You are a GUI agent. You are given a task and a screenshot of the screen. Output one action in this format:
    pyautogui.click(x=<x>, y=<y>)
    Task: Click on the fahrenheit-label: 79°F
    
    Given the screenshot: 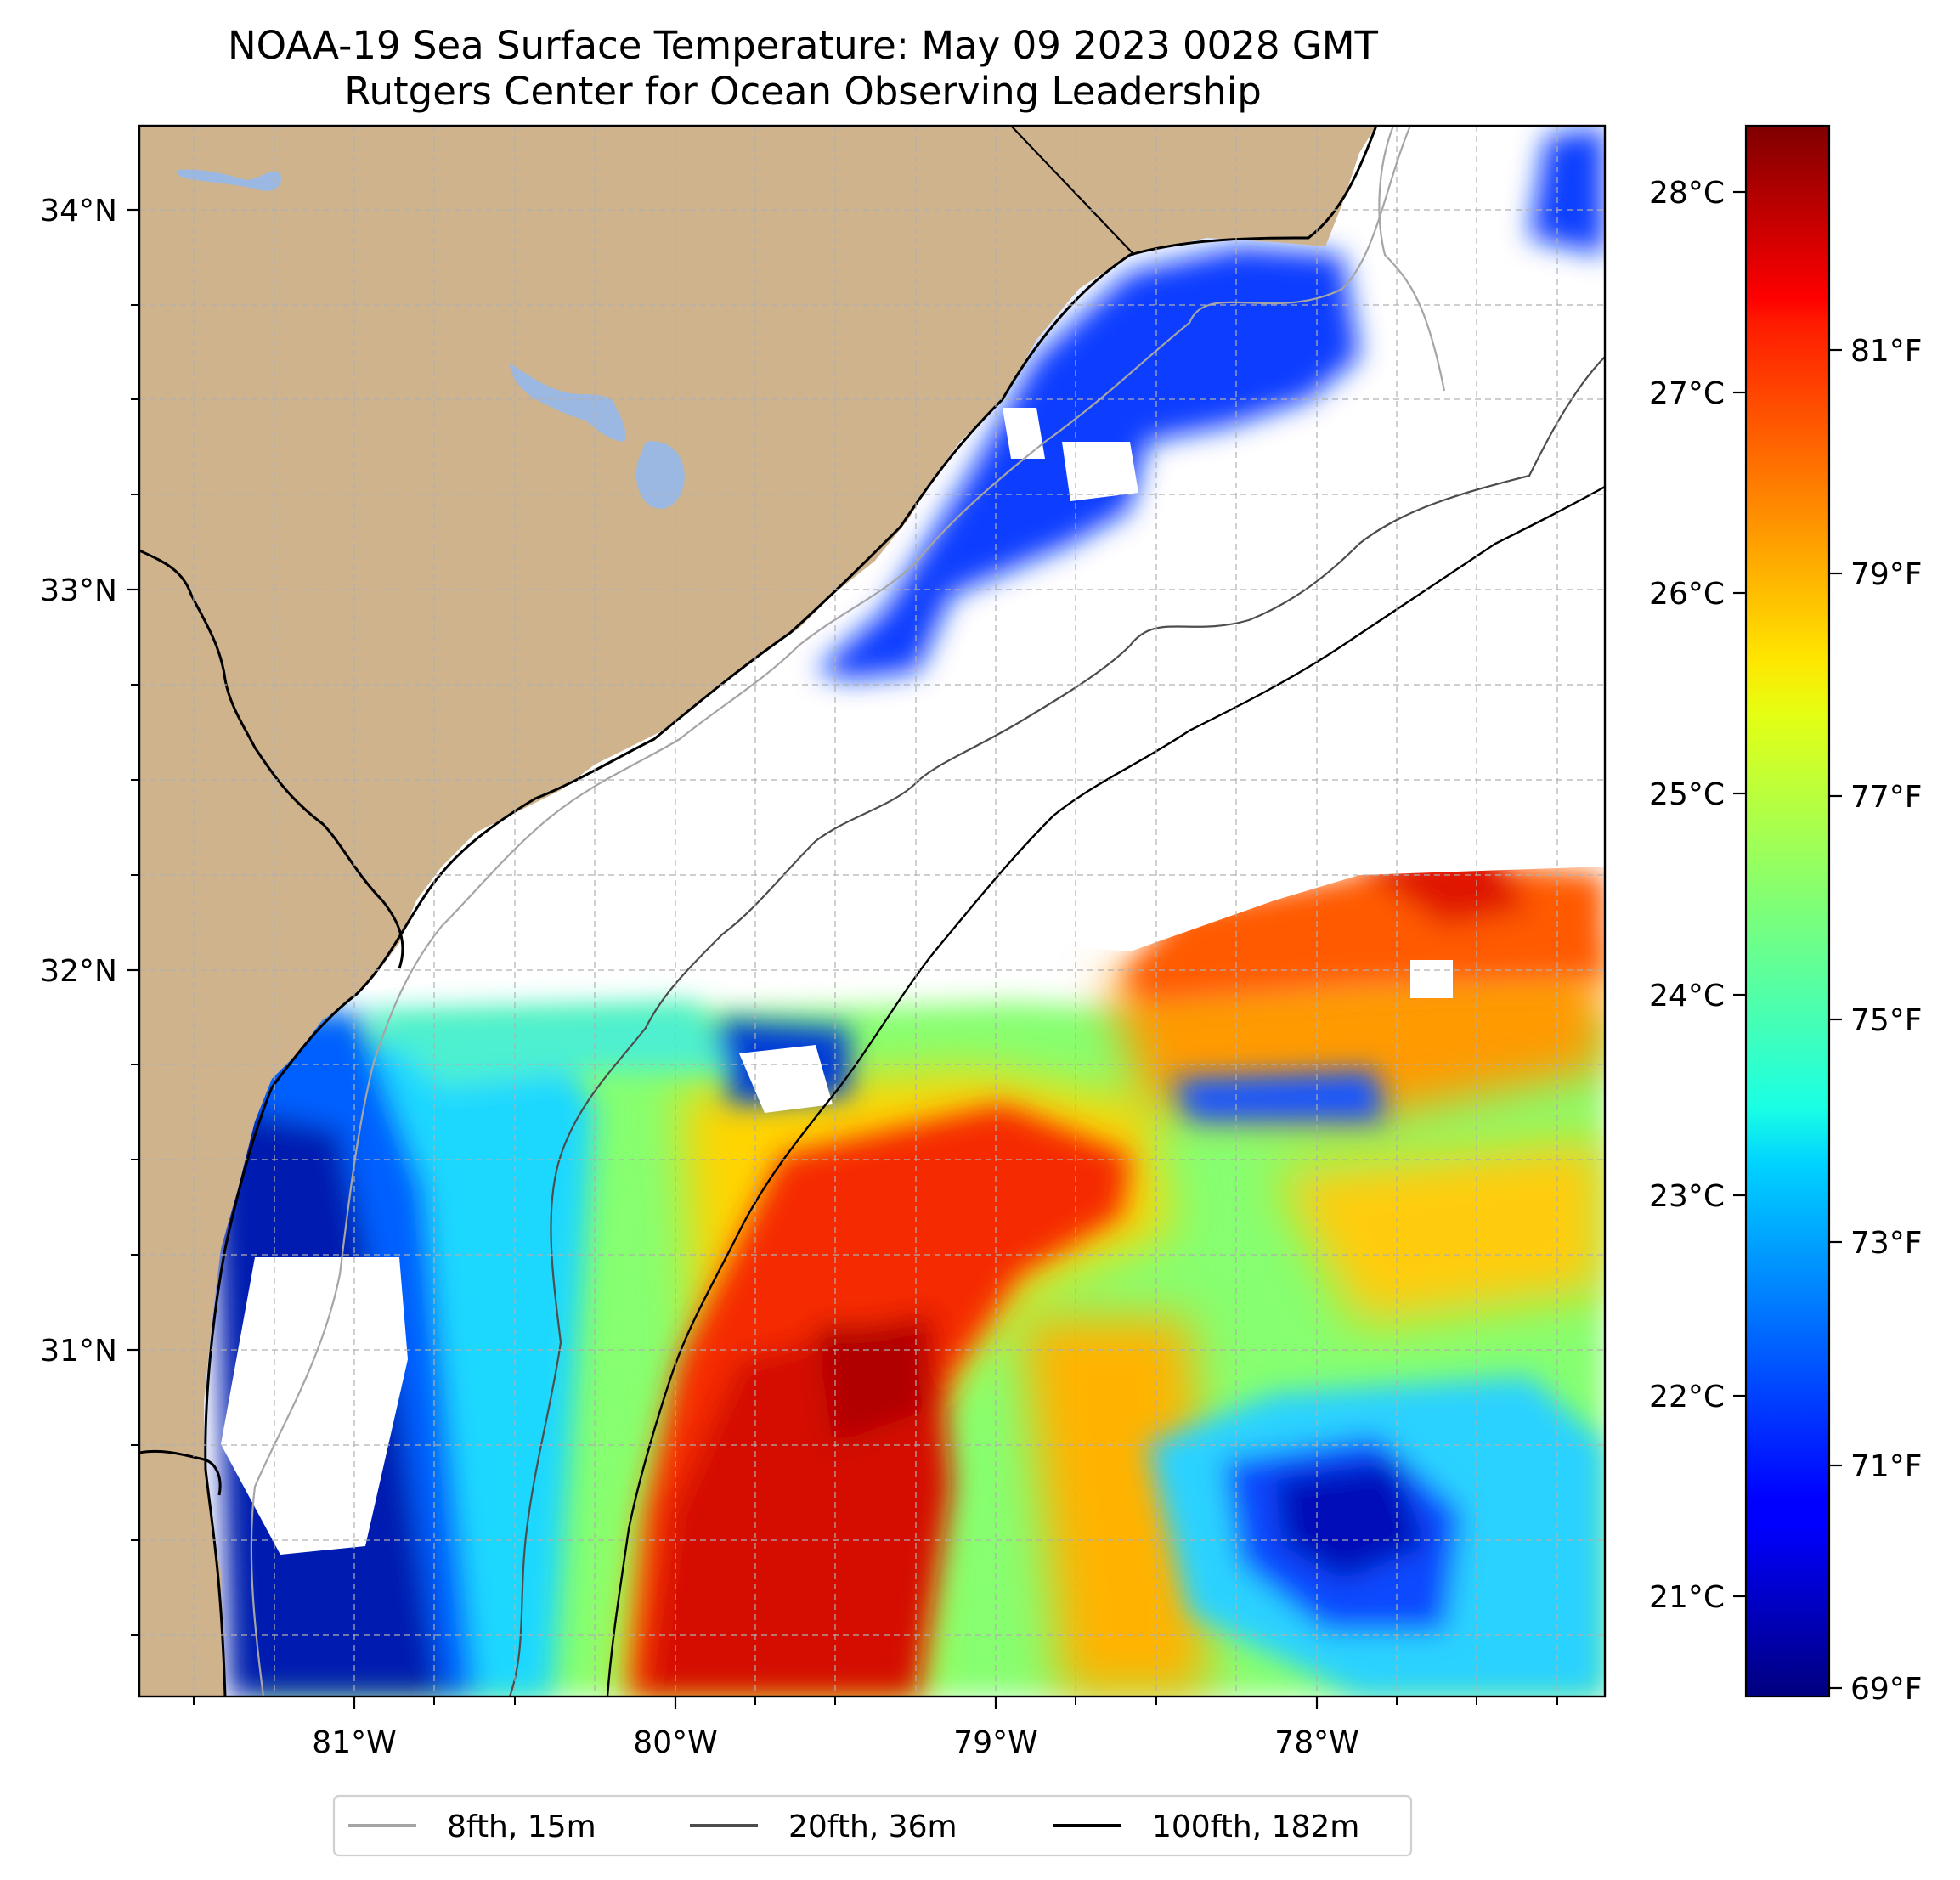 What is the action you would take?
    pyautogui.click(x=1887, y=574)
    